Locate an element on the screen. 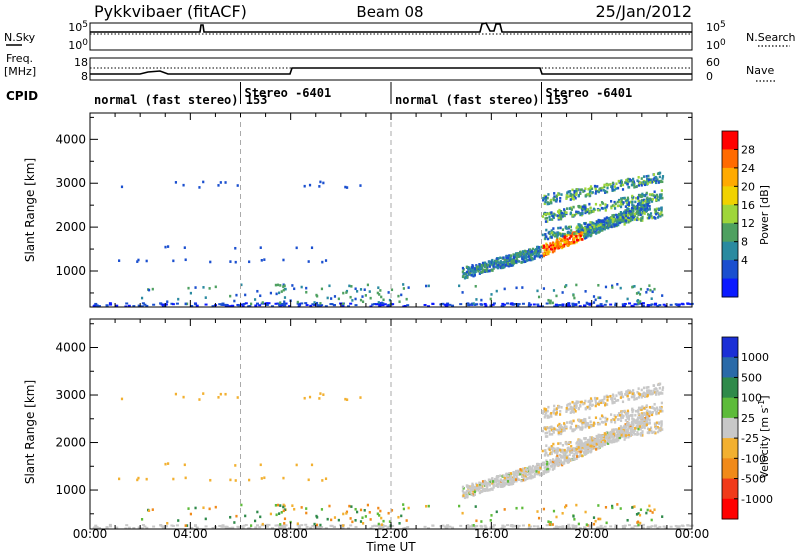 The height and width of the screenshot is (558, 800). time-tick-label: 20:00 is located at coordinates (591, 534).